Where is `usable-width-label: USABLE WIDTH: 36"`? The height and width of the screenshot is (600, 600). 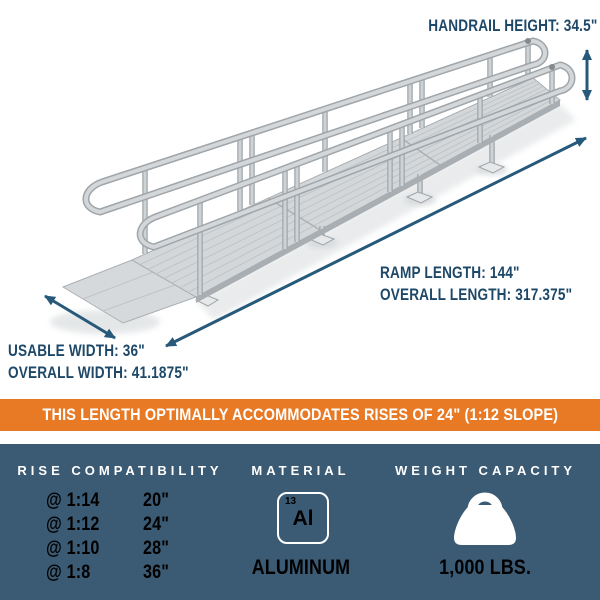
usable-width-label: USABLE WIDTH: 36" is located at coordinates (76, 350).